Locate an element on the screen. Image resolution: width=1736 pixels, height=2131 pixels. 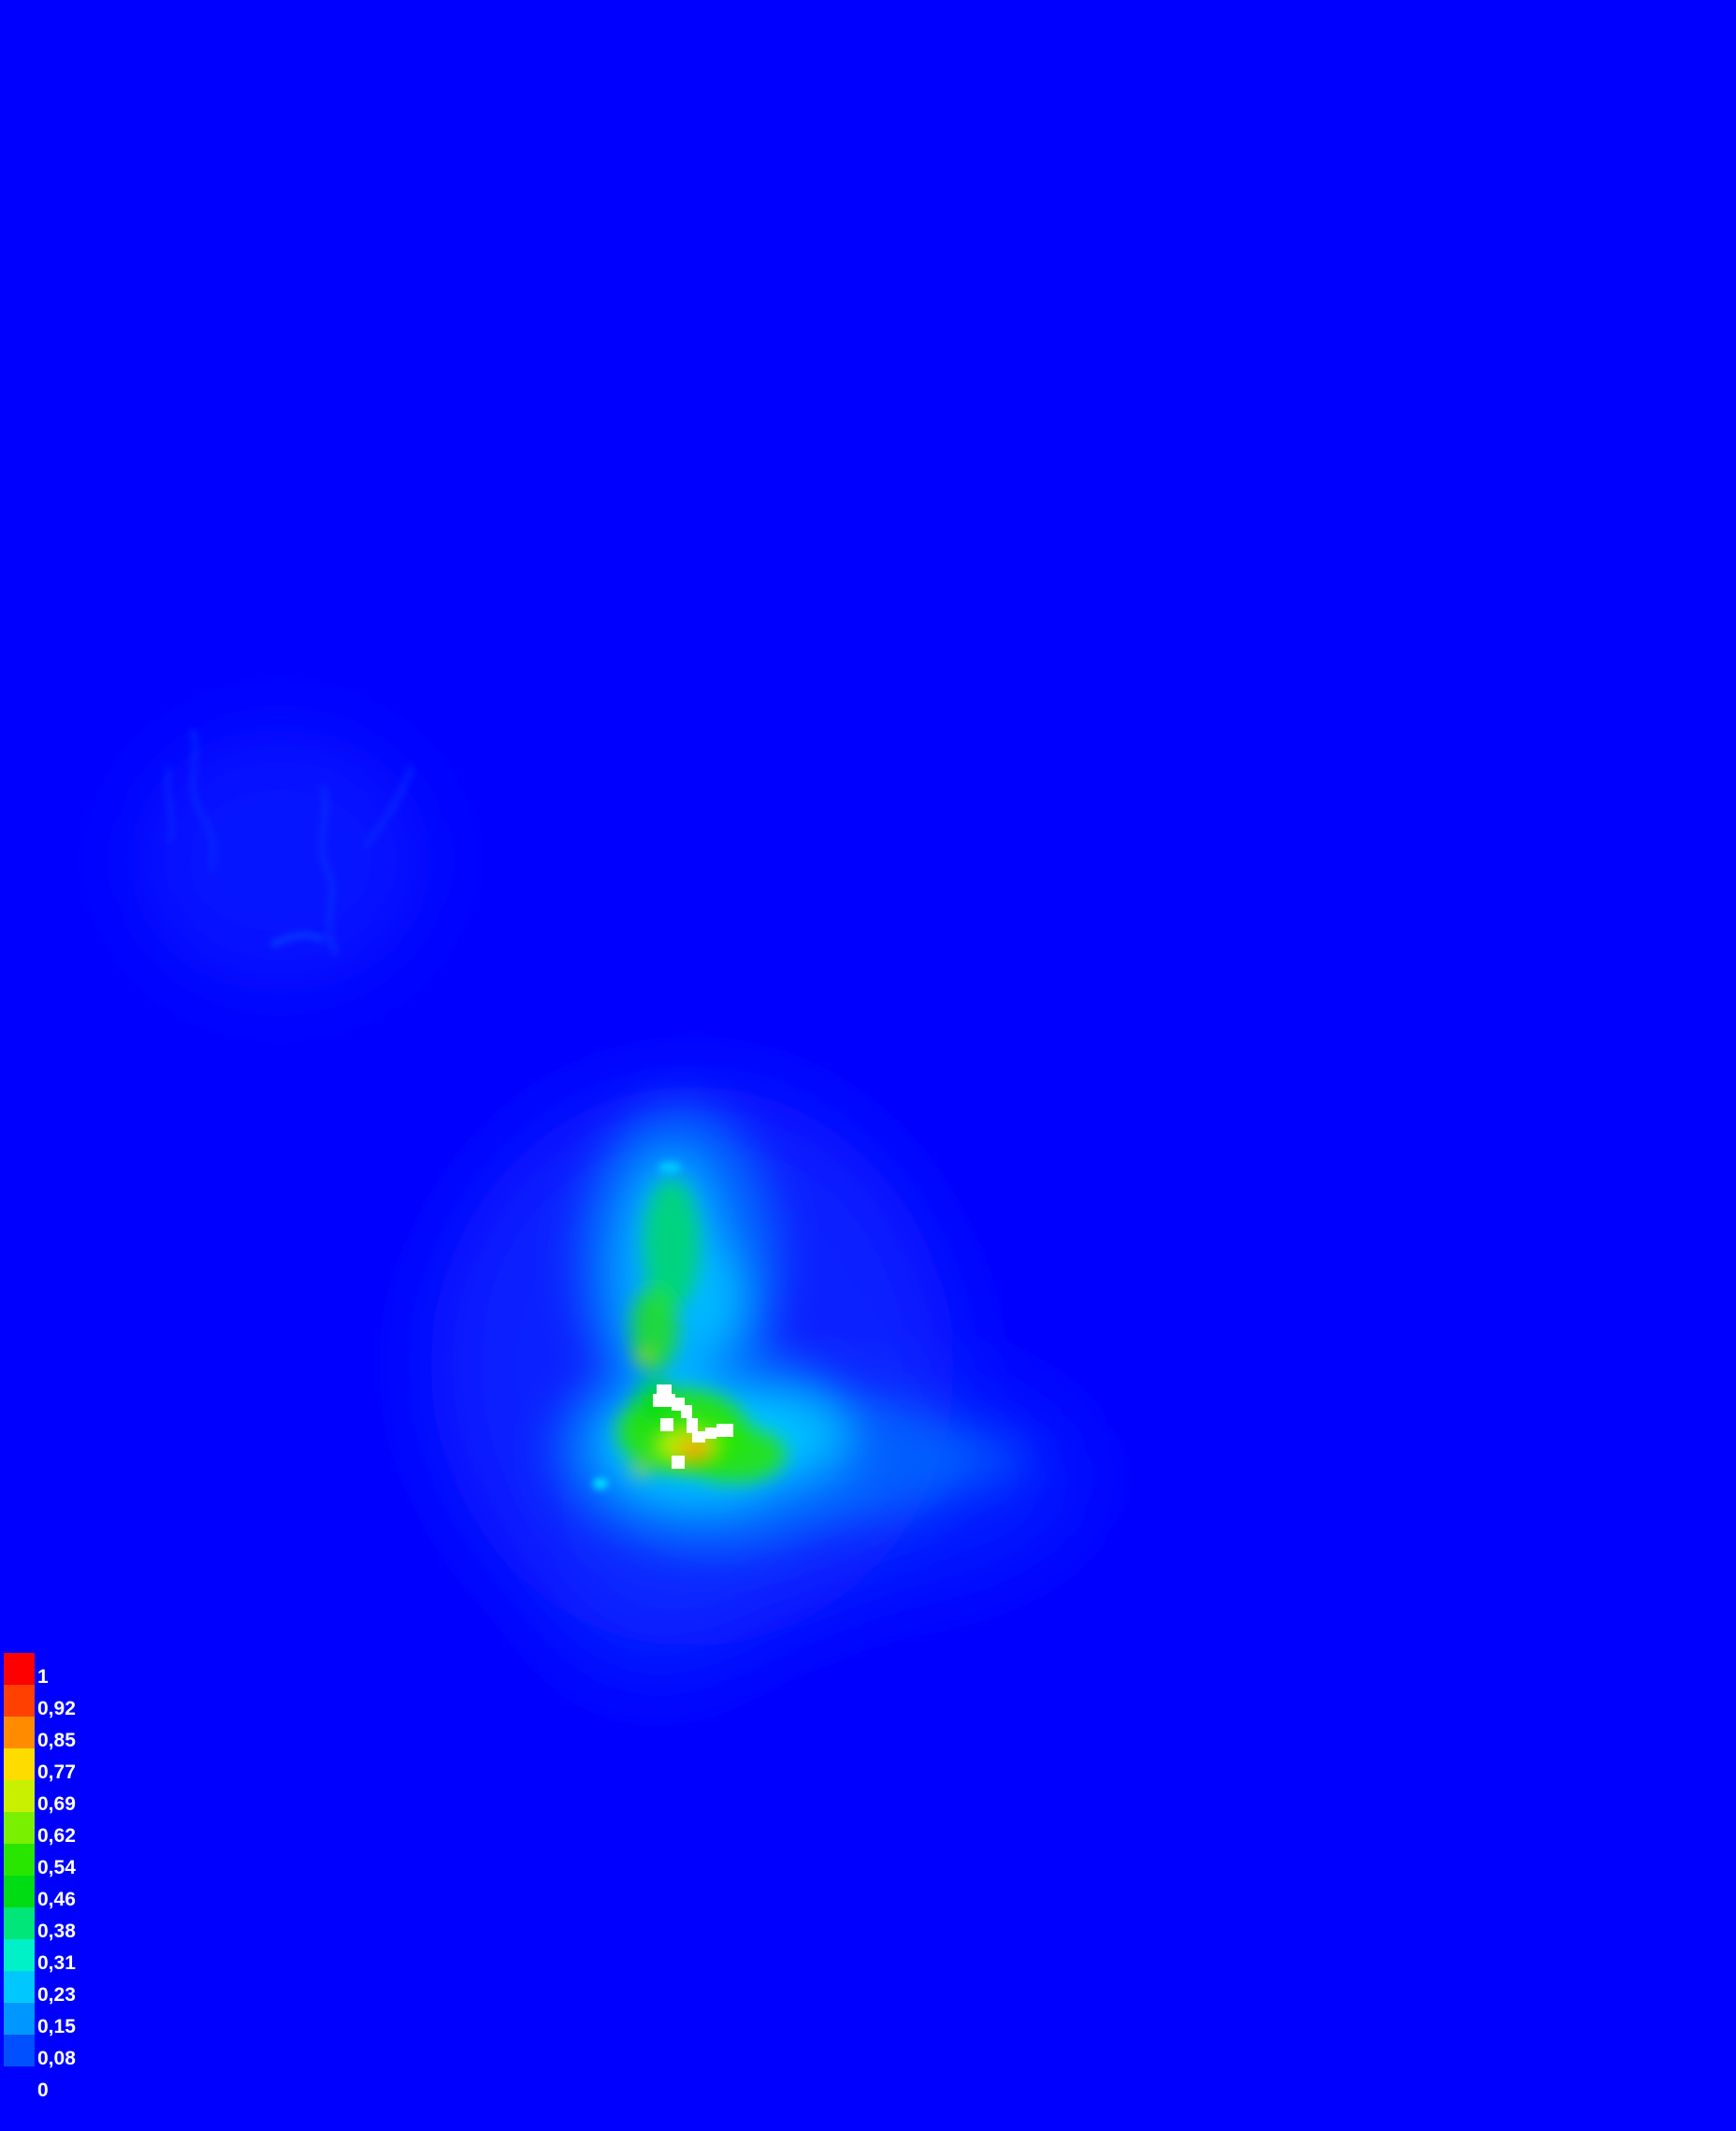
legend-label: 0,46 is located at coordinates (56, 1899).